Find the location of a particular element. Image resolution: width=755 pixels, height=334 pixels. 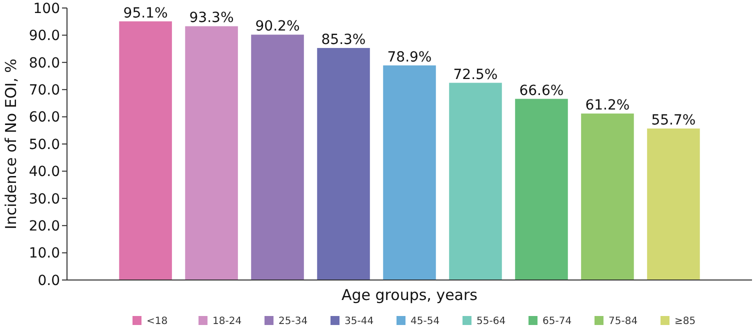

y-tick-label: 100 is located at coordinates (46, 8).